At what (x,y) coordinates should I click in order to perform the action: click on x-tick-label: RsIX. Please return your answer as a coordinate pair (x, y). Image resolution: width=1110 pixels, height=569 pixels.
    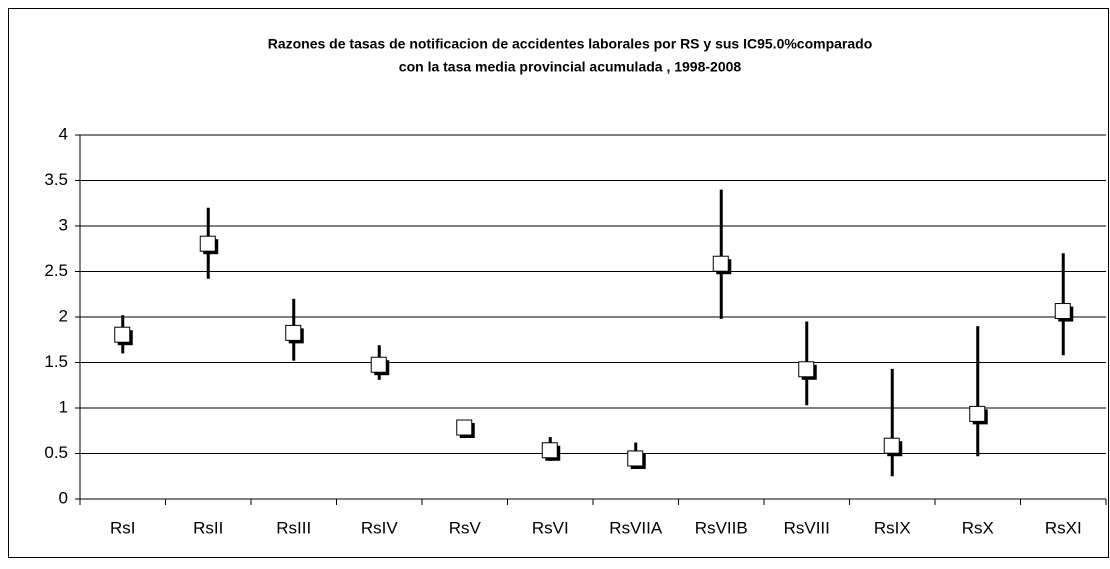
    Looking at the image, I should click on (892, 527).